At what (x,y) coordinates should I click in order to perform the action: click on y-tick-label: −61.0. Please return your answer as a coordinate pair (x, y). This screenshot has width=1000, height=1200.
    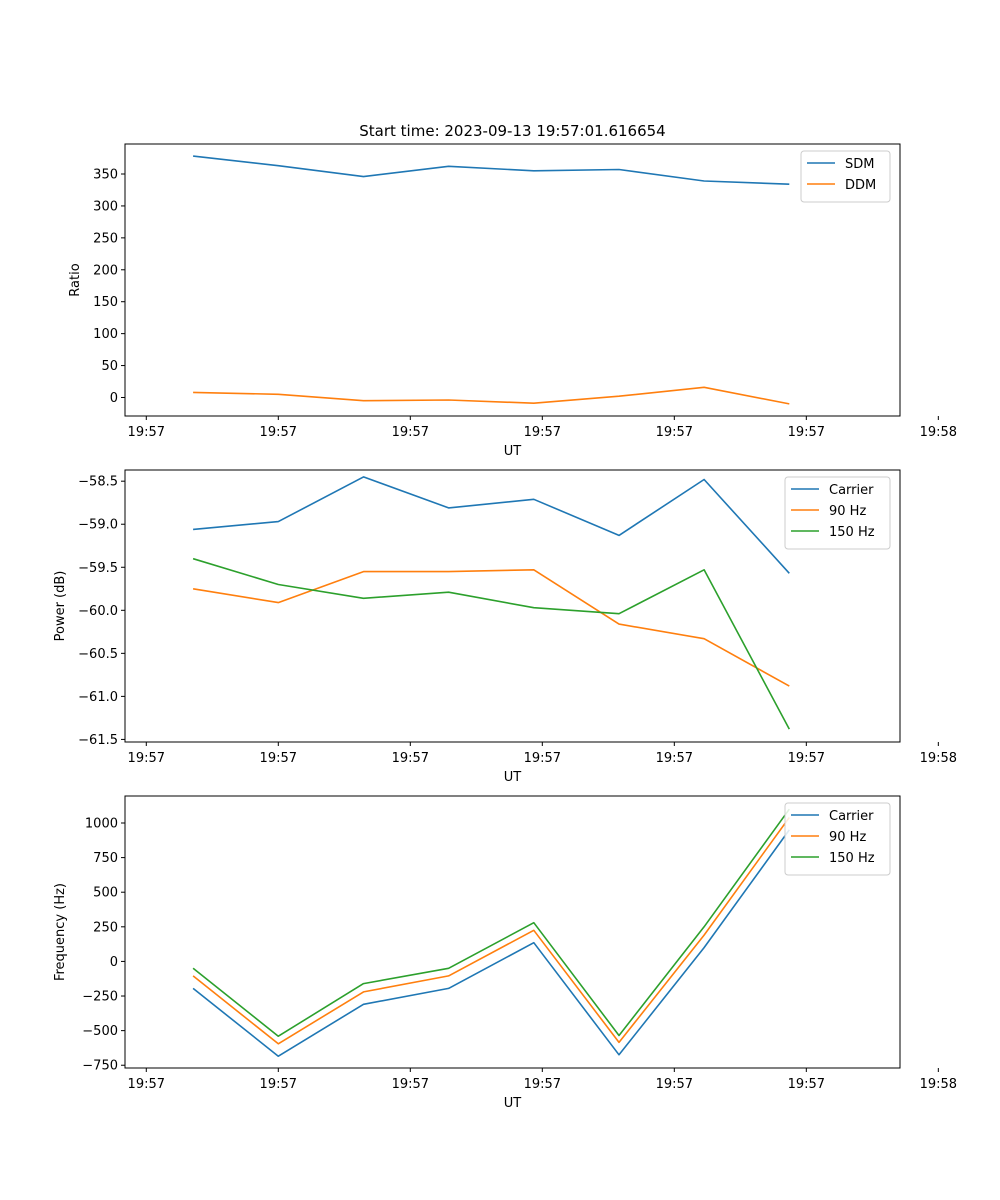
    Looking at the image, I should click on (98, 697).